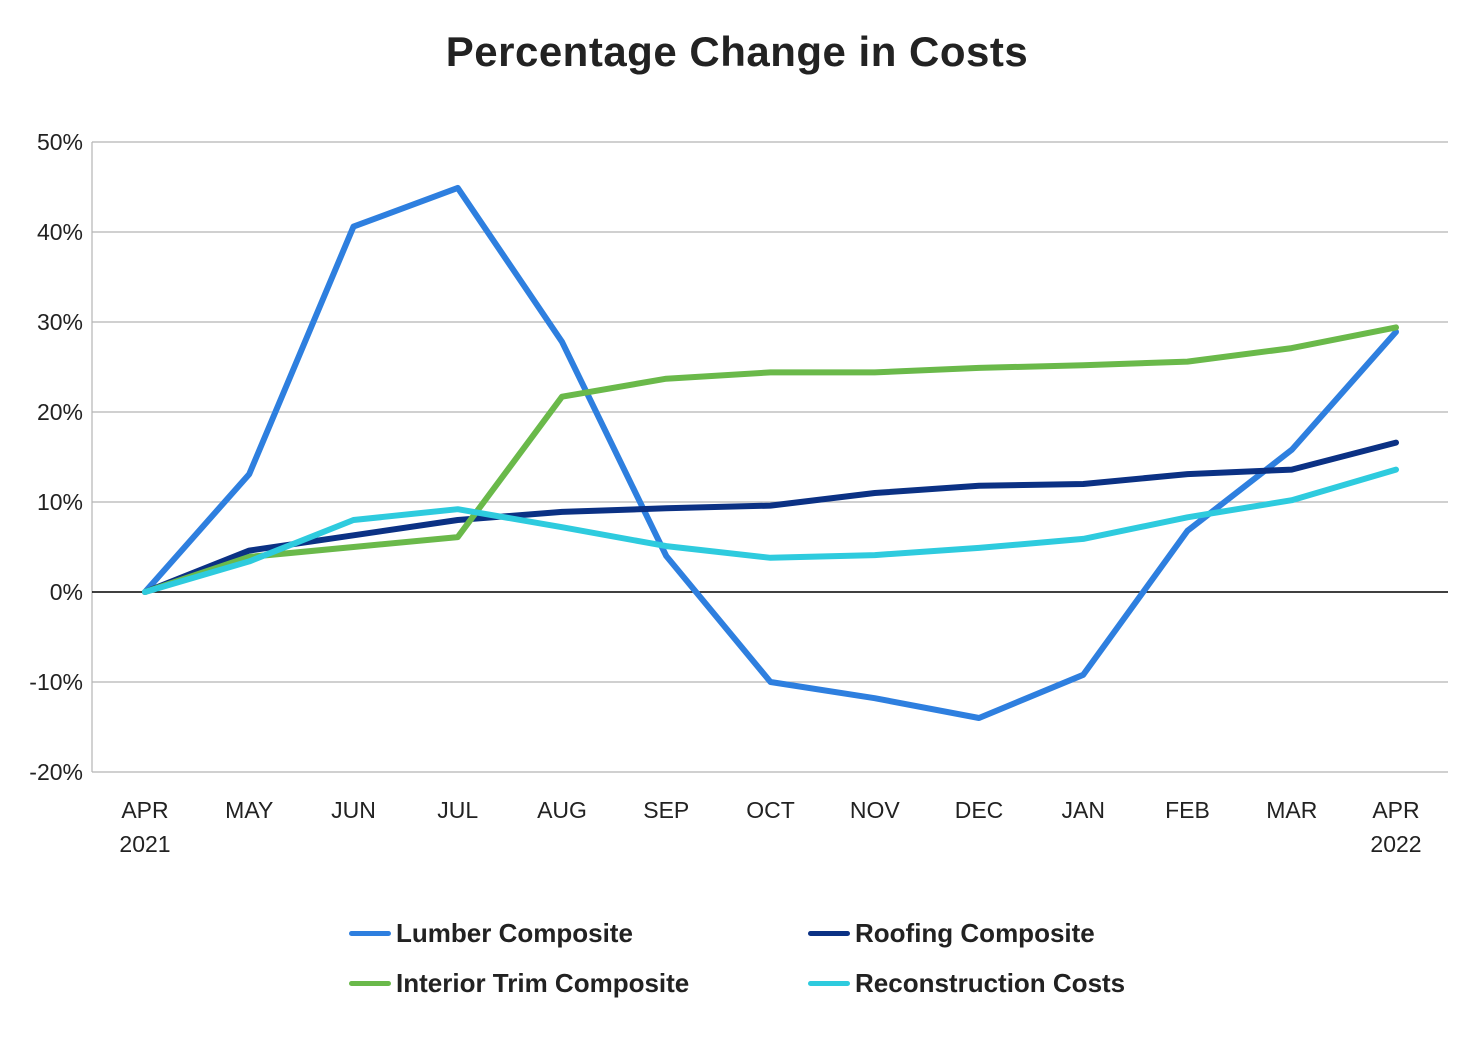  I want to click on x-tick-label: JUN, so click(353, 810).